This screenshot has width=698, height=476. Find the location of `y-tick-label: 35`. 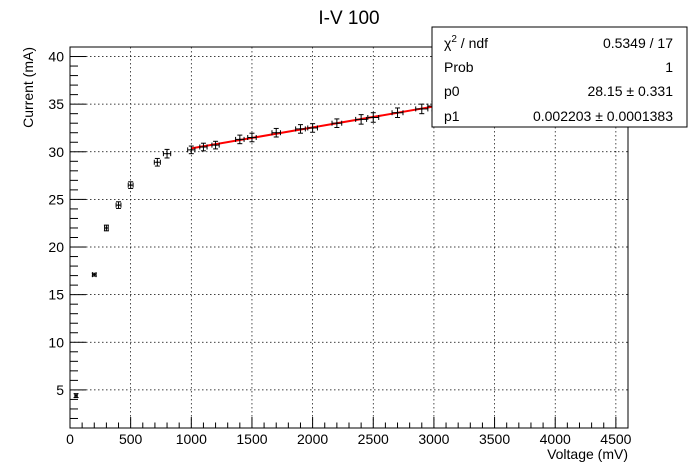

y-tick-label: 35 is located at coordinates (56, 104).